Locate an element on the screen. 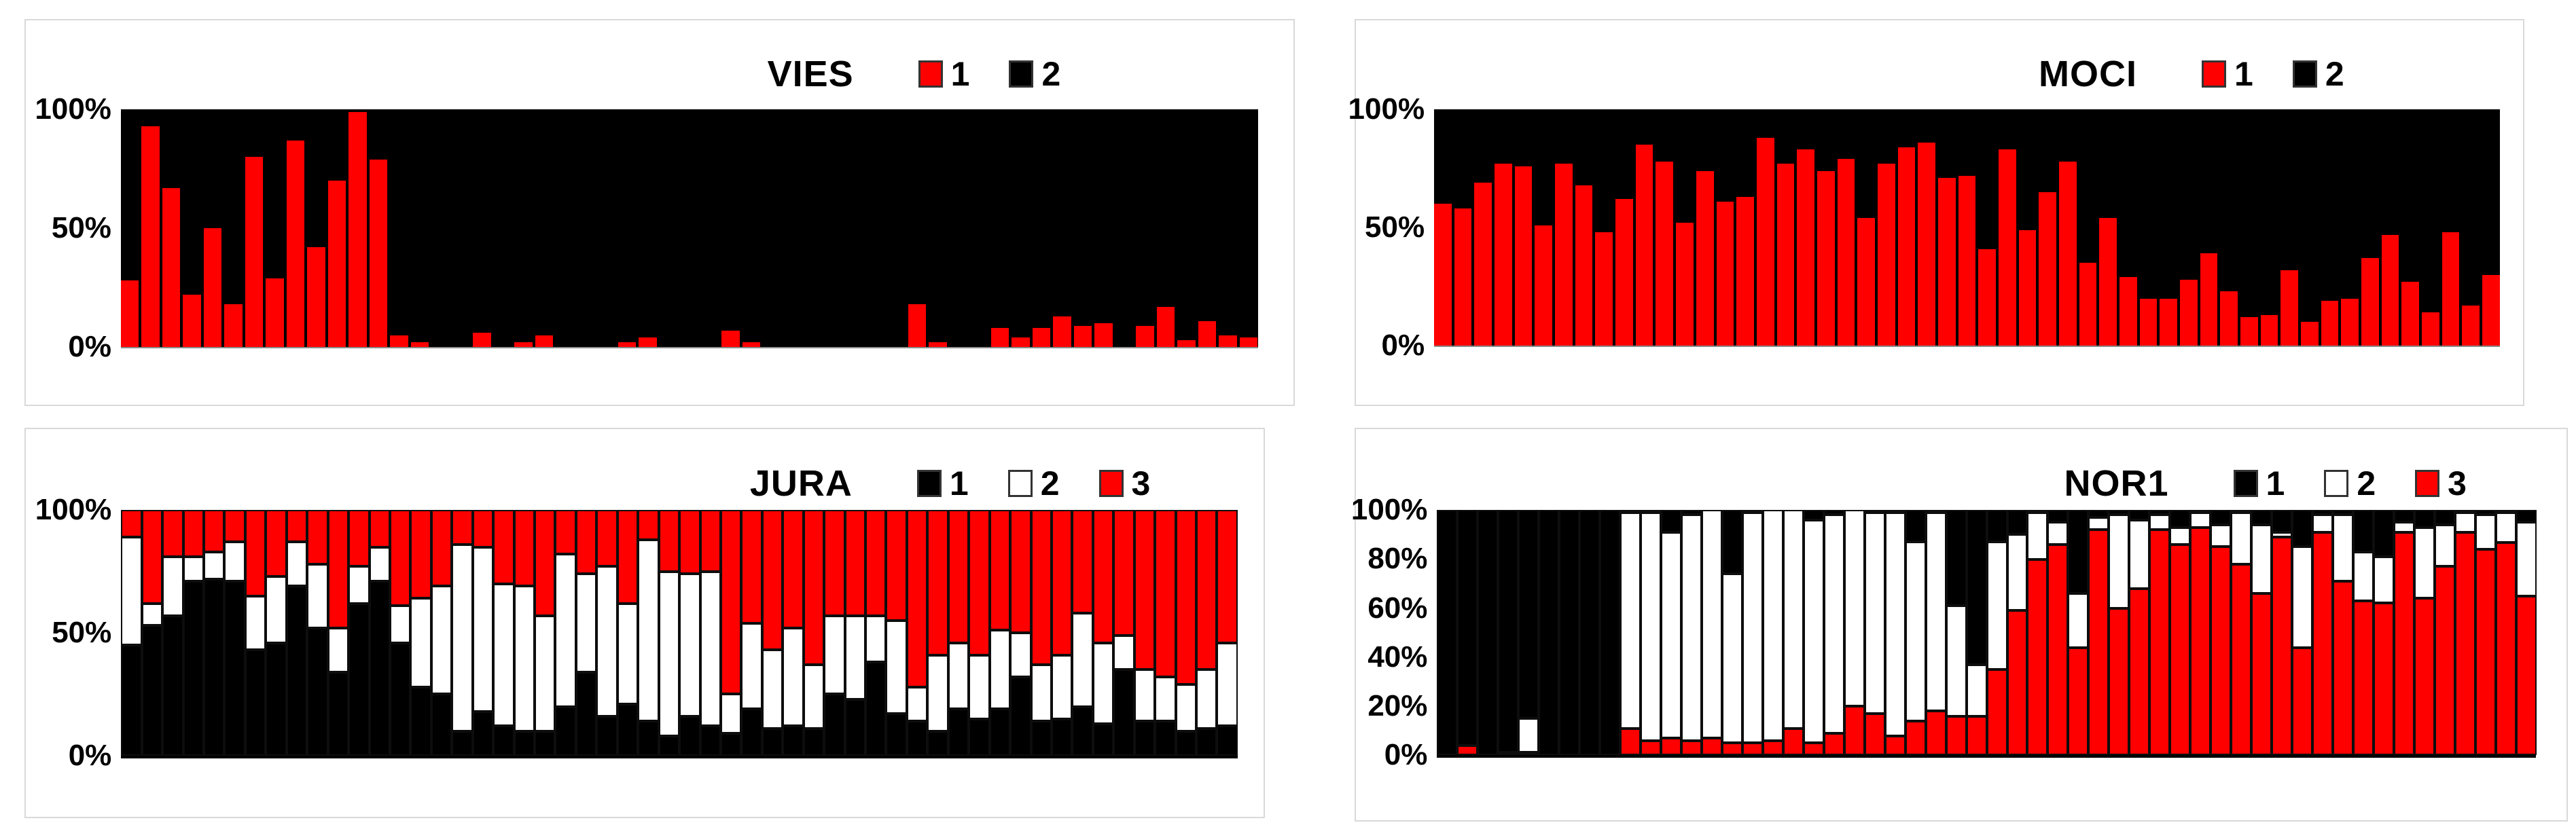 The width and height of the screenshot is (2576, 827). legend-label: 1 is located at coordinates (959, 483).